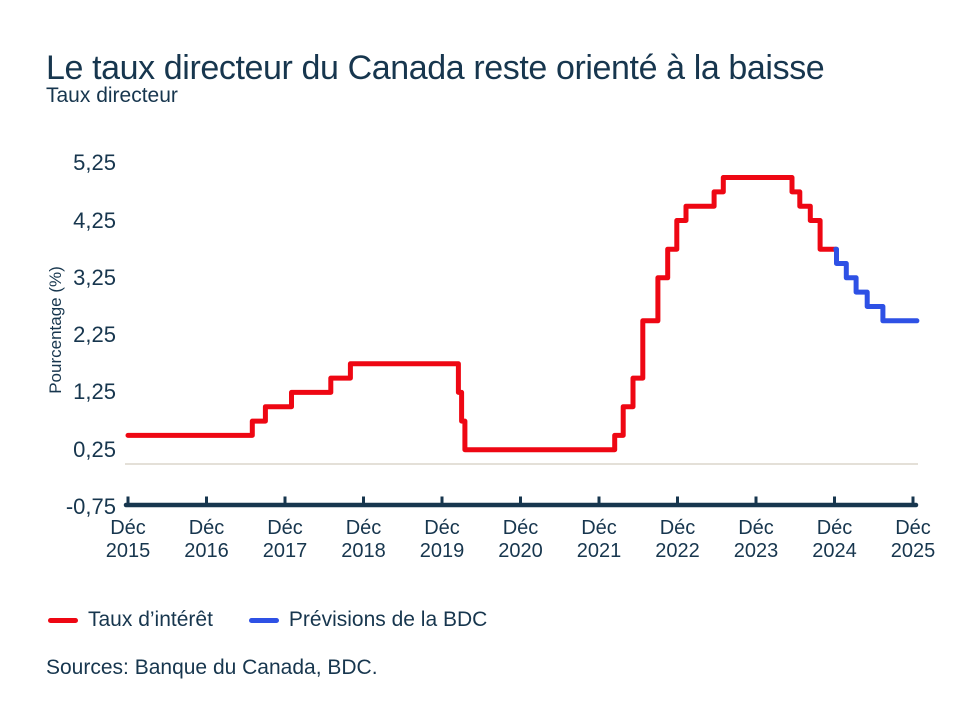  Describe the element at coordinates (263, 620) in the screenshot. I see `legend-swatch-blue-line-icon` at that location.